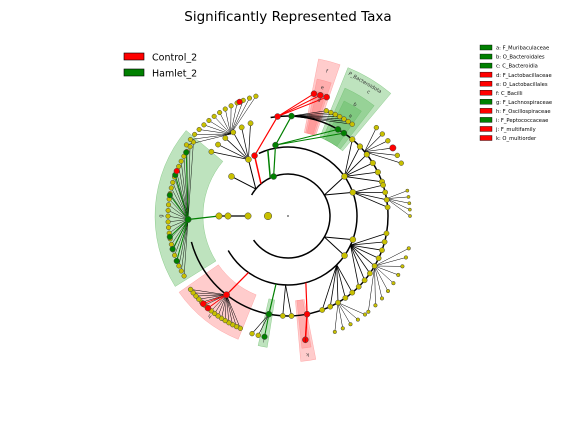 The height and width of the screenshot is (432, 576). Describe the element at coordinates (307, 314) in the screenshot. I see `kj-node` at that location.